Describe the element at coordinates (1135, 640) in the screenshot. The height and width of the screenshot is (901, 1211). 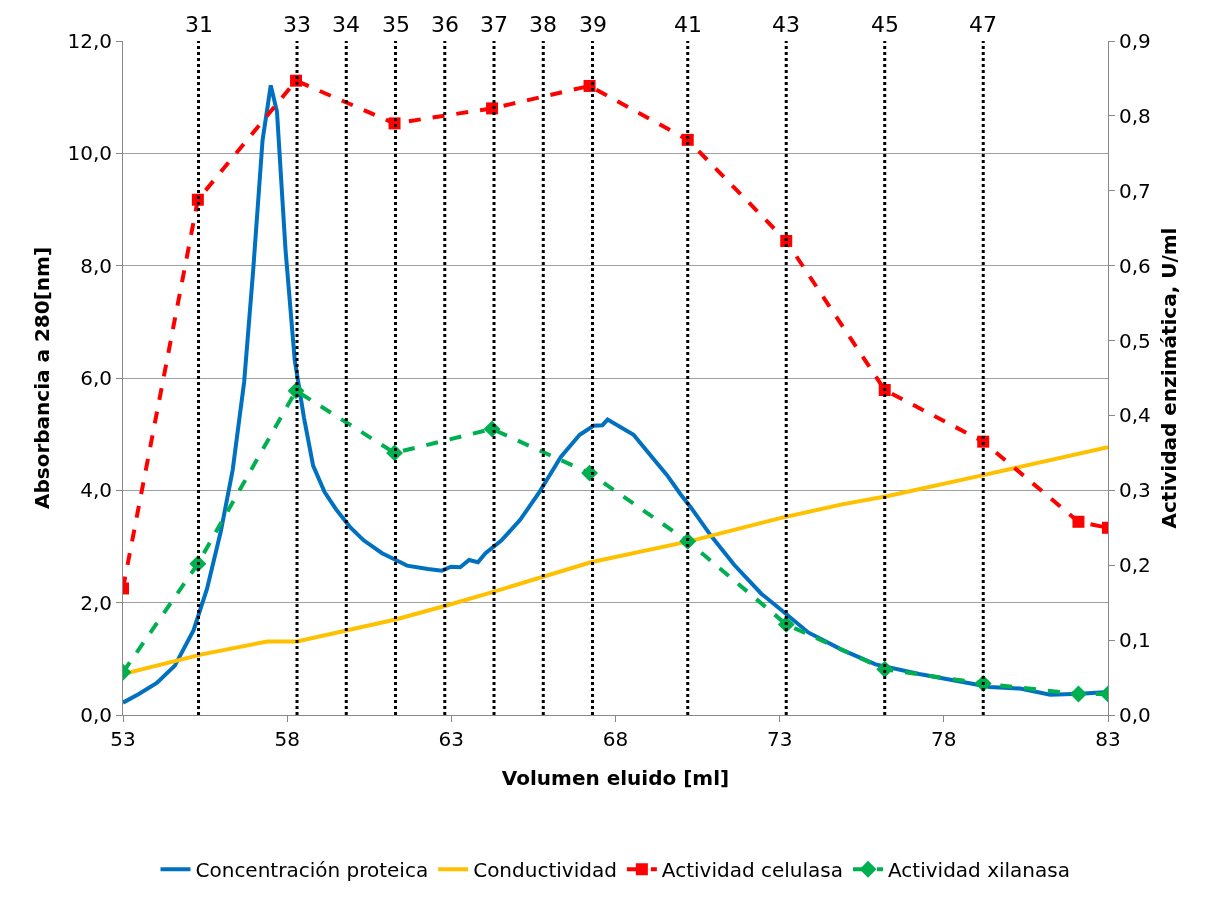
I see `y2-tick-label: 0,1` at that location.